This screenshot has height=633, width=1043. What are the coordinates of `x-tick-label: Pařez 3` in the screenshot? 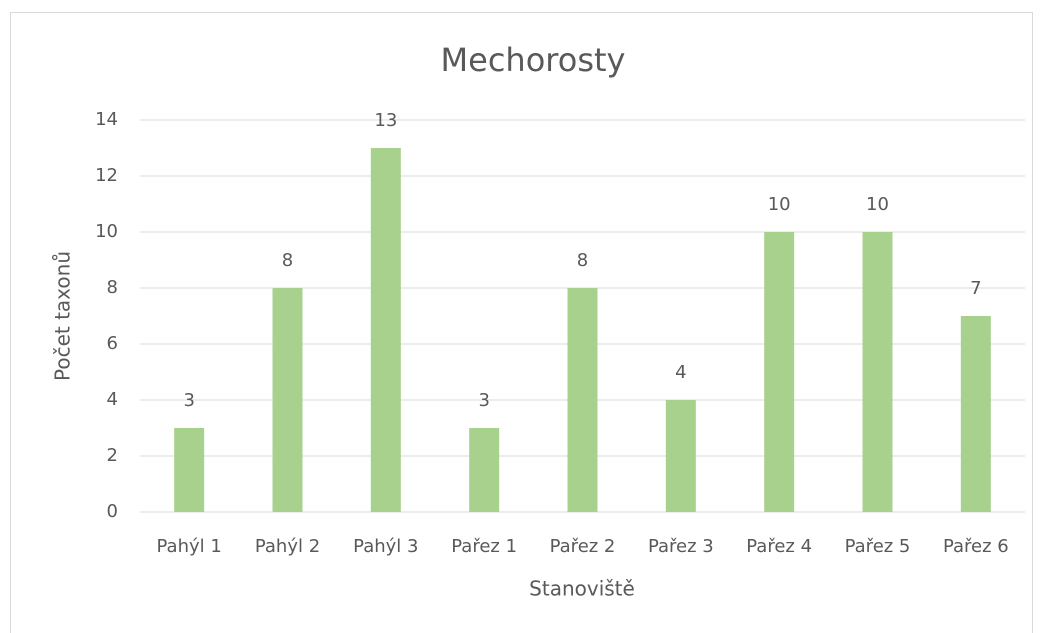 It's located at (681, 546).